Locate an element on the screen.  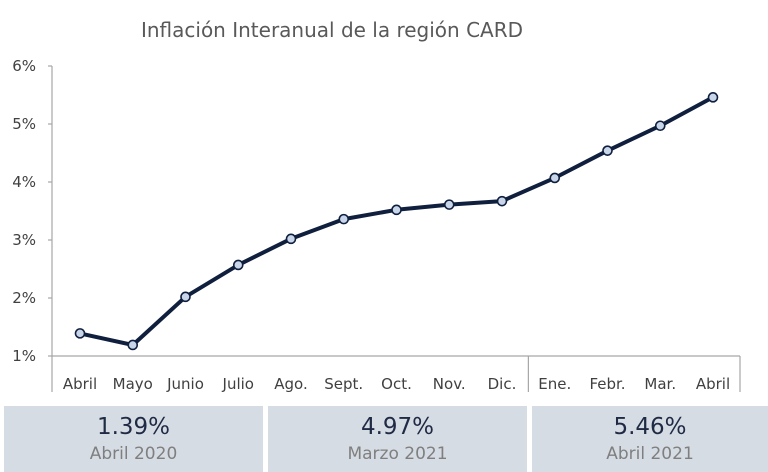
y-tick-label: 5% is located at coordinates (24, 124).